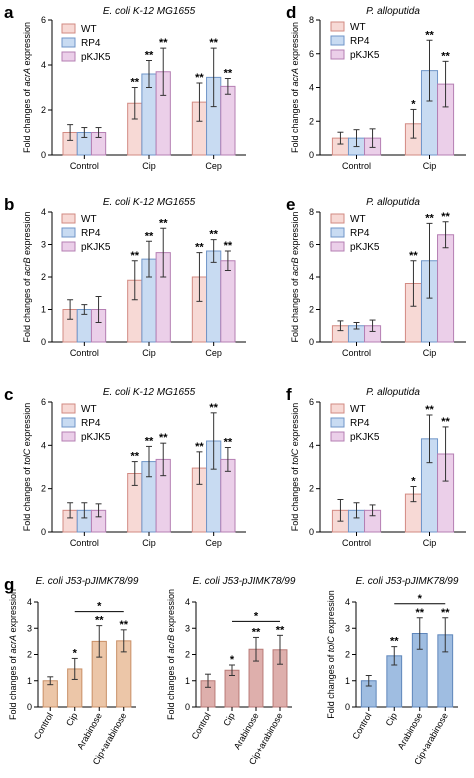 Image resolution: width=474 pixels, height=778 pixels. What do you see at coordinates (228, 120) in the screenshot?
I see `series-2-cat-2-bar` at bounding box center [228, 120].